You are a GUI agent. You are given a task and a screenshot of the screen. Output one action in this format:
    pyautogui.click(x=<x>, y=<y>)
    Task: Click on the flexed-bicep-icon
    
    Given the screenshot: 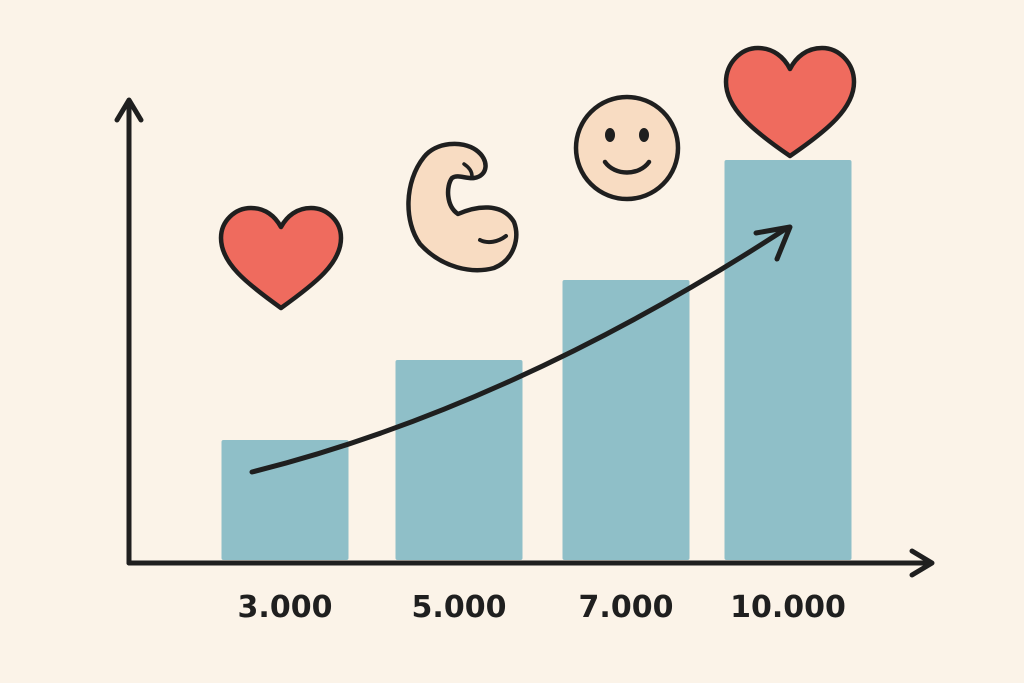 What is the action you would take?
    pyautogui.click(x=462, y=207)
    